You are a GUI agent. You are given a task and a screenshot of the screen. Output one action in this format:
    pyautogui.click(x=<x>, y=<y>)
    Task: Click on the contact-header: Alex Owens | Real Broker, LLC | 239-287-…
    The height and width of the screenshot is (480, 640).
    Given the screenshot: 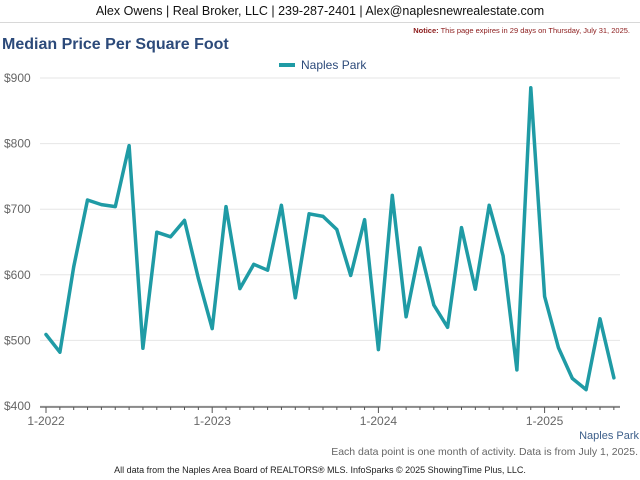 What is the action you would take?
    pyautogui.click(x=320, y=11)
    